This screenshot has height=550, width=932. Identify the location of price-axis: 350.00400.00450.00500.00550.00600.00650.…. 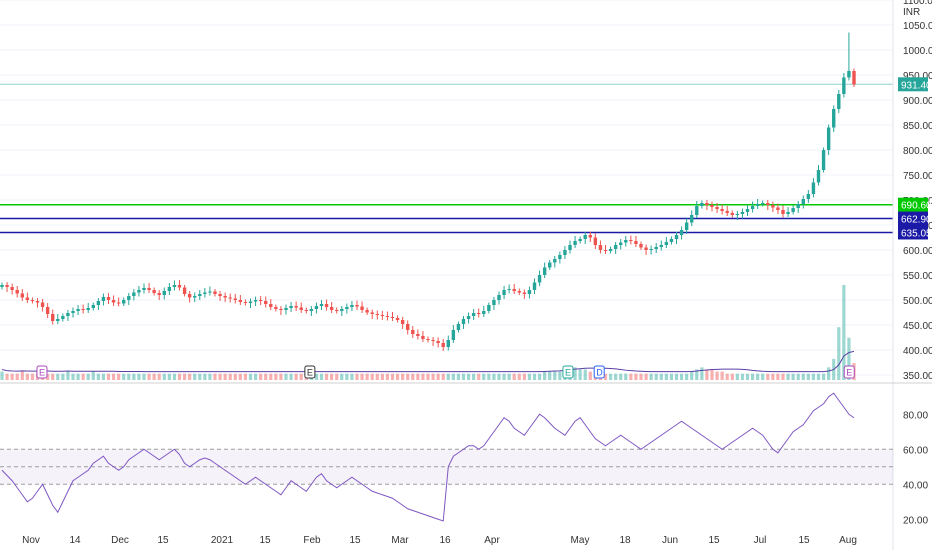
(912, 275).